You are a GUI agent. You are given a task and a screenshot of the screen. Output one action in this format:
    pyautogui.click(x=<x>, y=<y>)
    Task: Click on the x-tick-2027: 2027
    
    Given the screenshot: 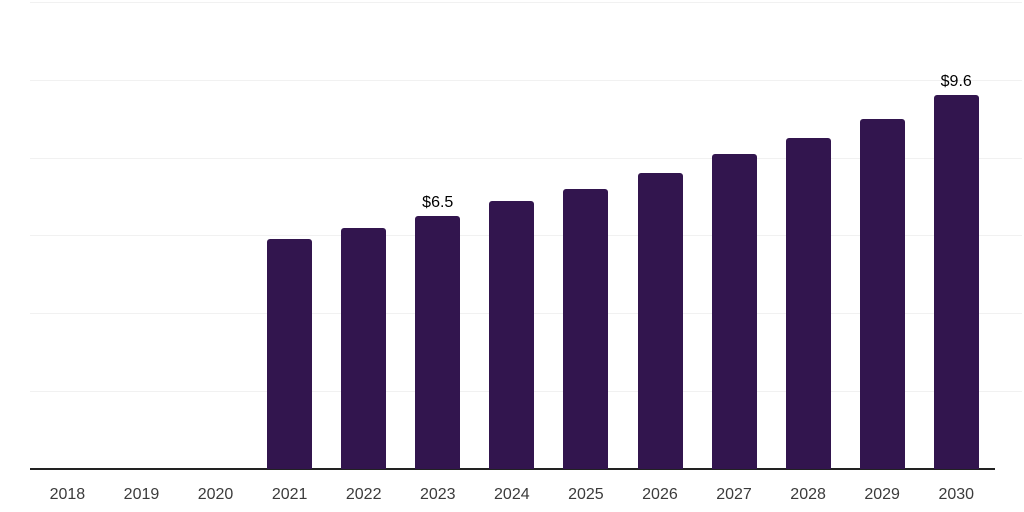 What is the action you would take?
    pyautogui.click(x=734, y=494)
    